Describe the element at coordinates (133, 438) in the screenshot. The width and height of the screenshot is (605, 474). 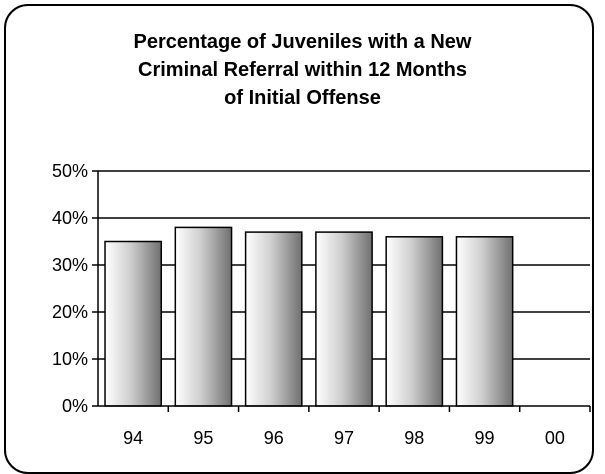
I see `x-tick-label: 94` at that location.